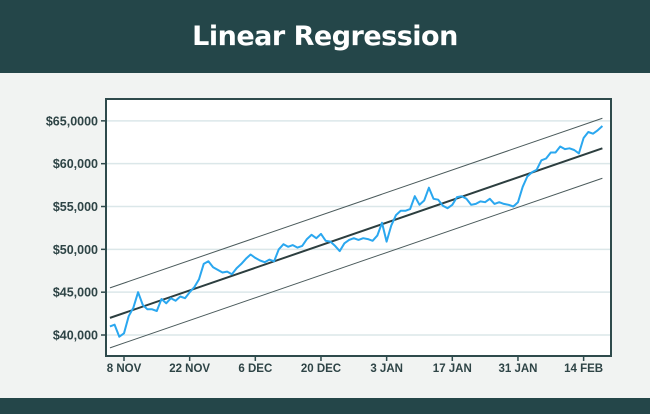 The width and height of the screenshot is (650, 414). I want to click on x-tick-label: 22 NOV, so click(189, 369).